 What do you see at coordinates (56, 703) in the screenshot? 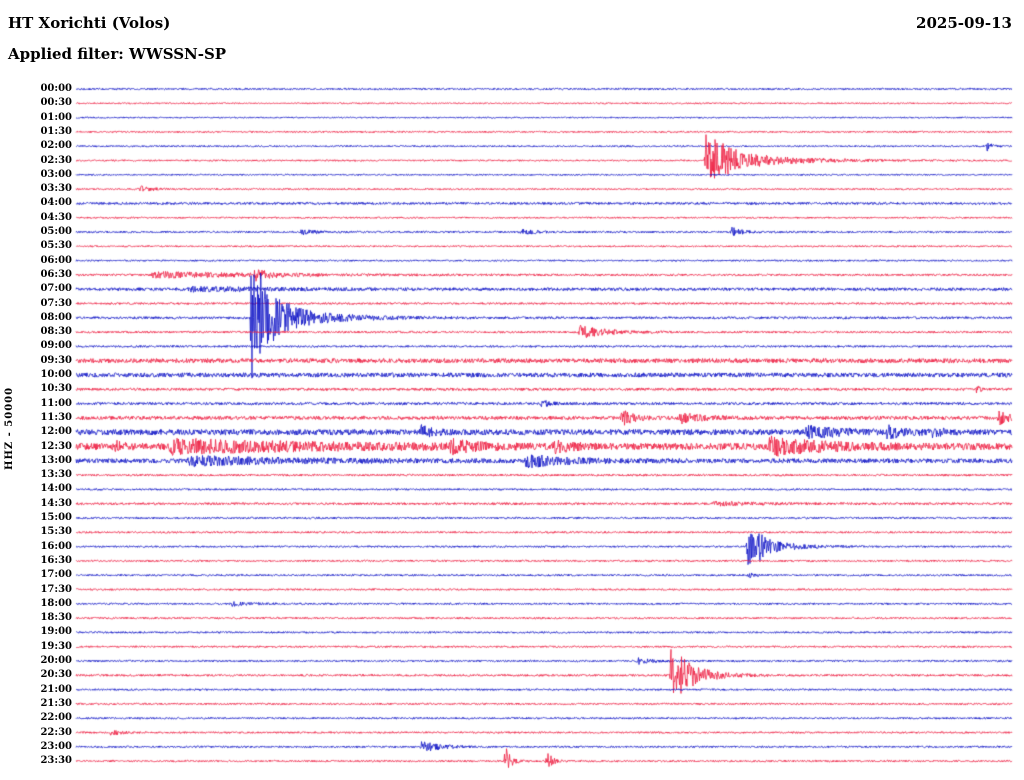
I see `time-label: 21:30` at bounding box center [56, 703].